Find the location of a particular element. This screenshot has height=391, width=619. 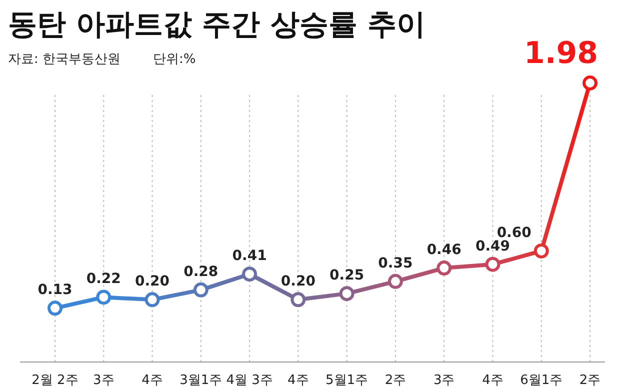

data-label: 0.13 is located at coordinates (55, 290).